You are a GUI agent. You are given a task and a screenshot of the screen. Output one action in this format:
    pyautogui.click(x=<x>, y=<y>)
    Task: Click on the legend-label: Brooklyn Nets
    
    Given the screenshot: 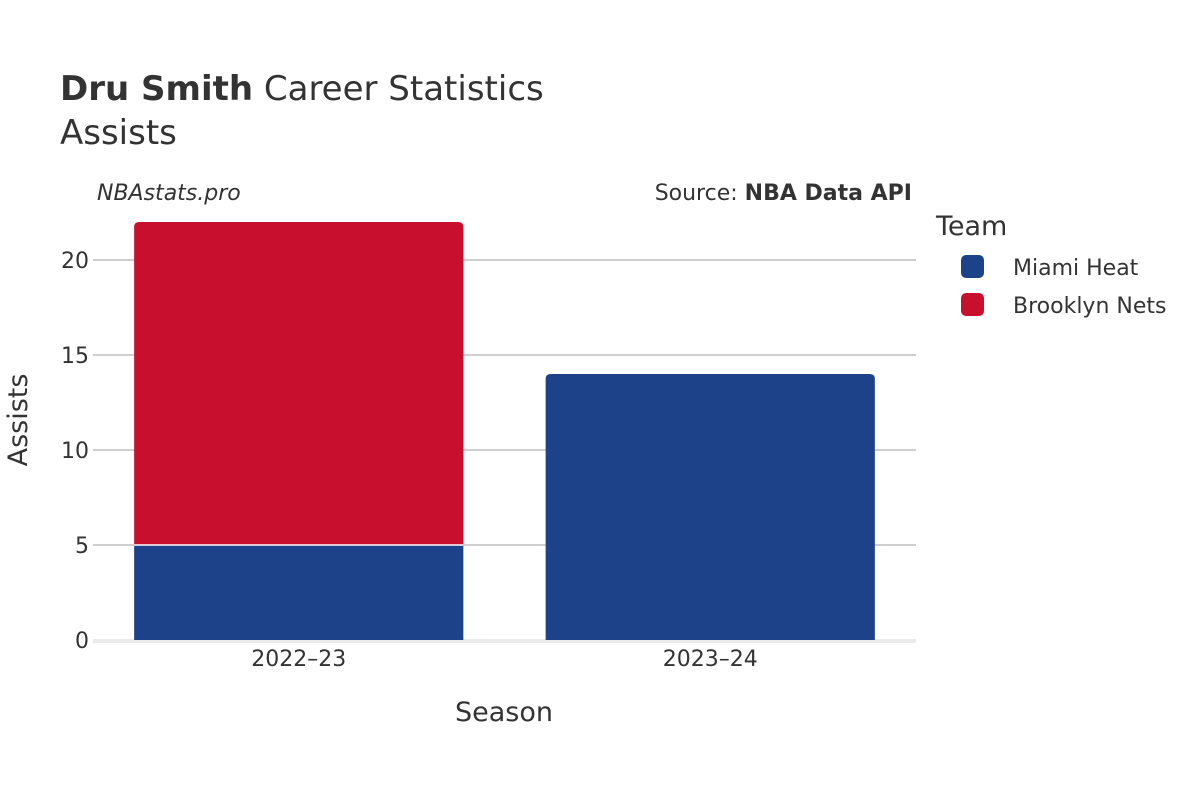 What is the action you would take?
    pyautogui.click(x=1089, y=306)
    